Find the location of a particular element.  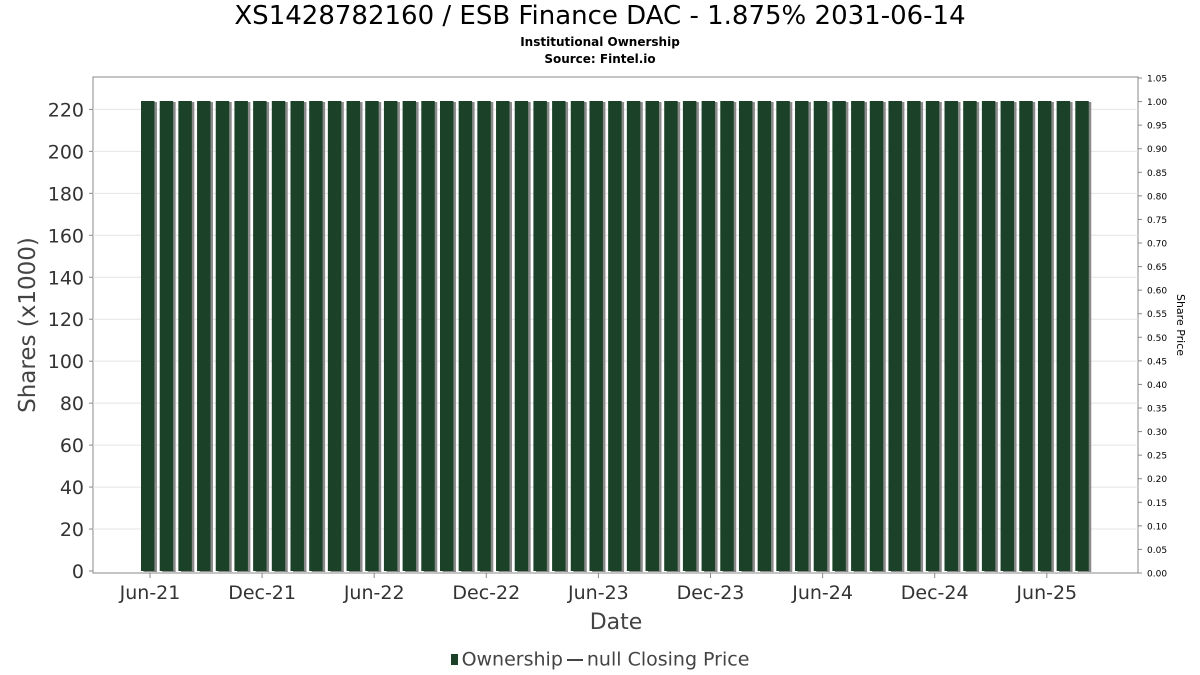

y2-tick-label: 0.85 is located at coordinates (1157, 174).